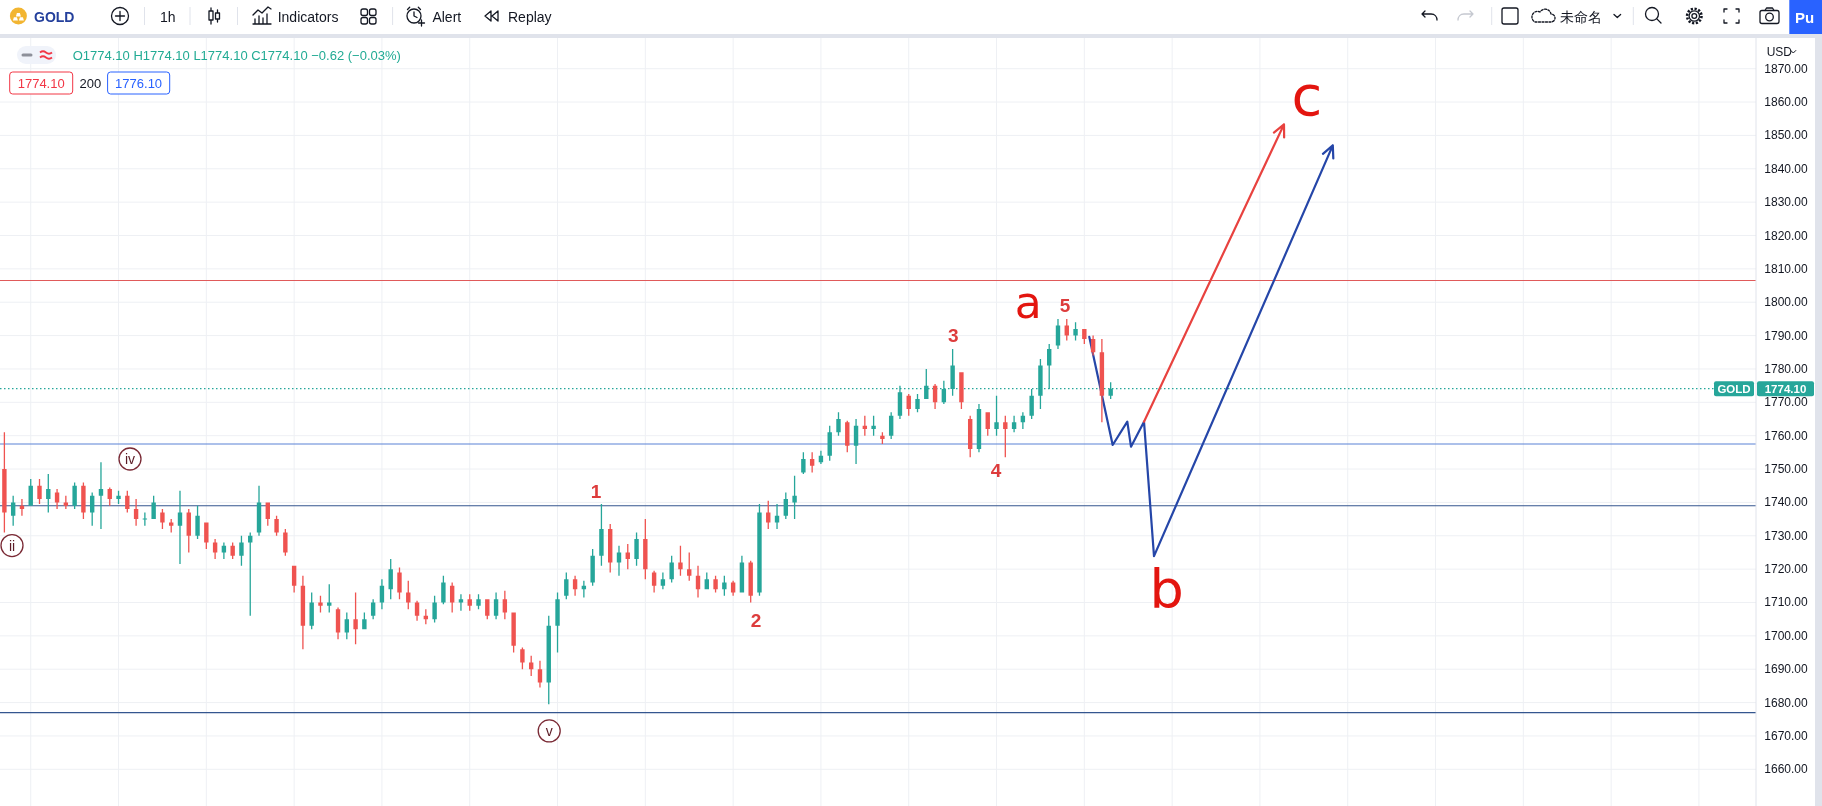  What do you see at coordinates (1779, 52) in the screenshot?
I see `text: USD` at bounding box center [1779, 52].